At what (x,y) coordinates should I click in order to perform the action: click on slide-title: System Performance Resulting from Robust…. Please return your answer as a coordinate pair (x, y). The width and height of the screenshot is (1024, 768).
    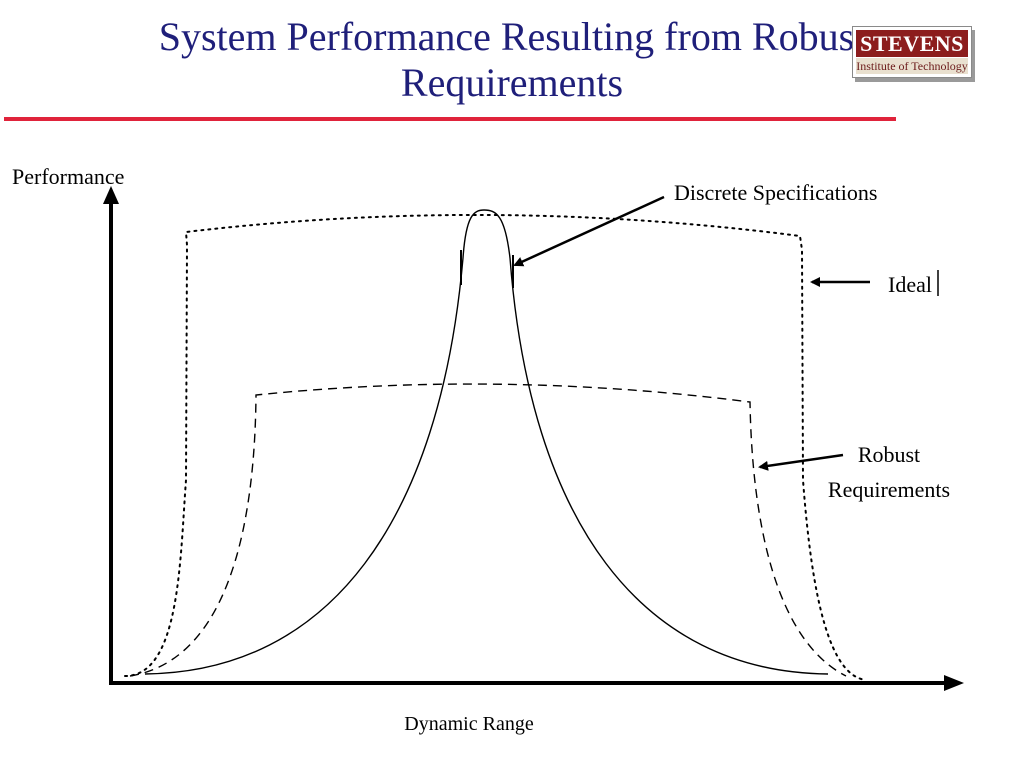
    Looking at the image, I should click on (512, 60).